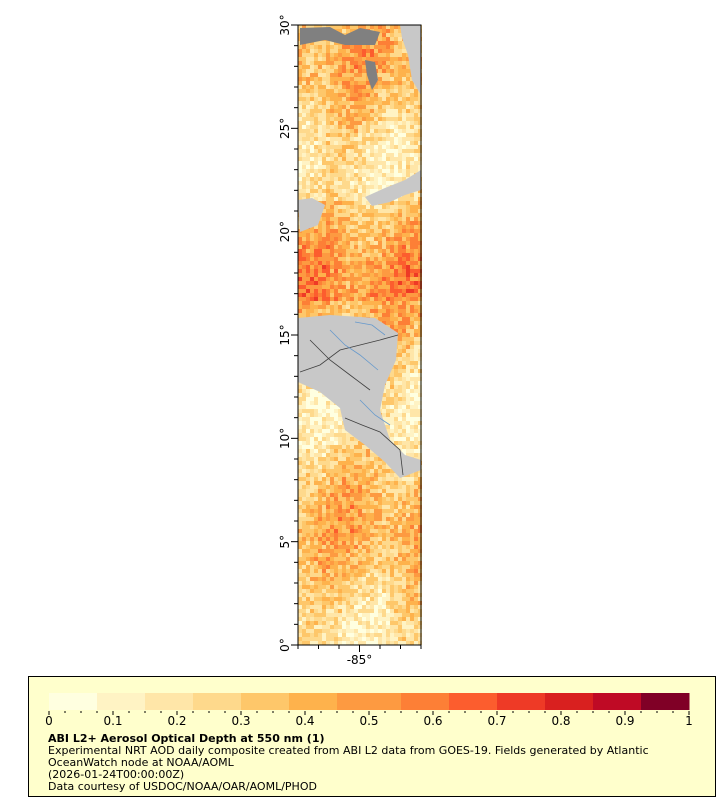  Describe the element at coordinates (393, 188) in the screenshot. I see `cuba-land` at that location.